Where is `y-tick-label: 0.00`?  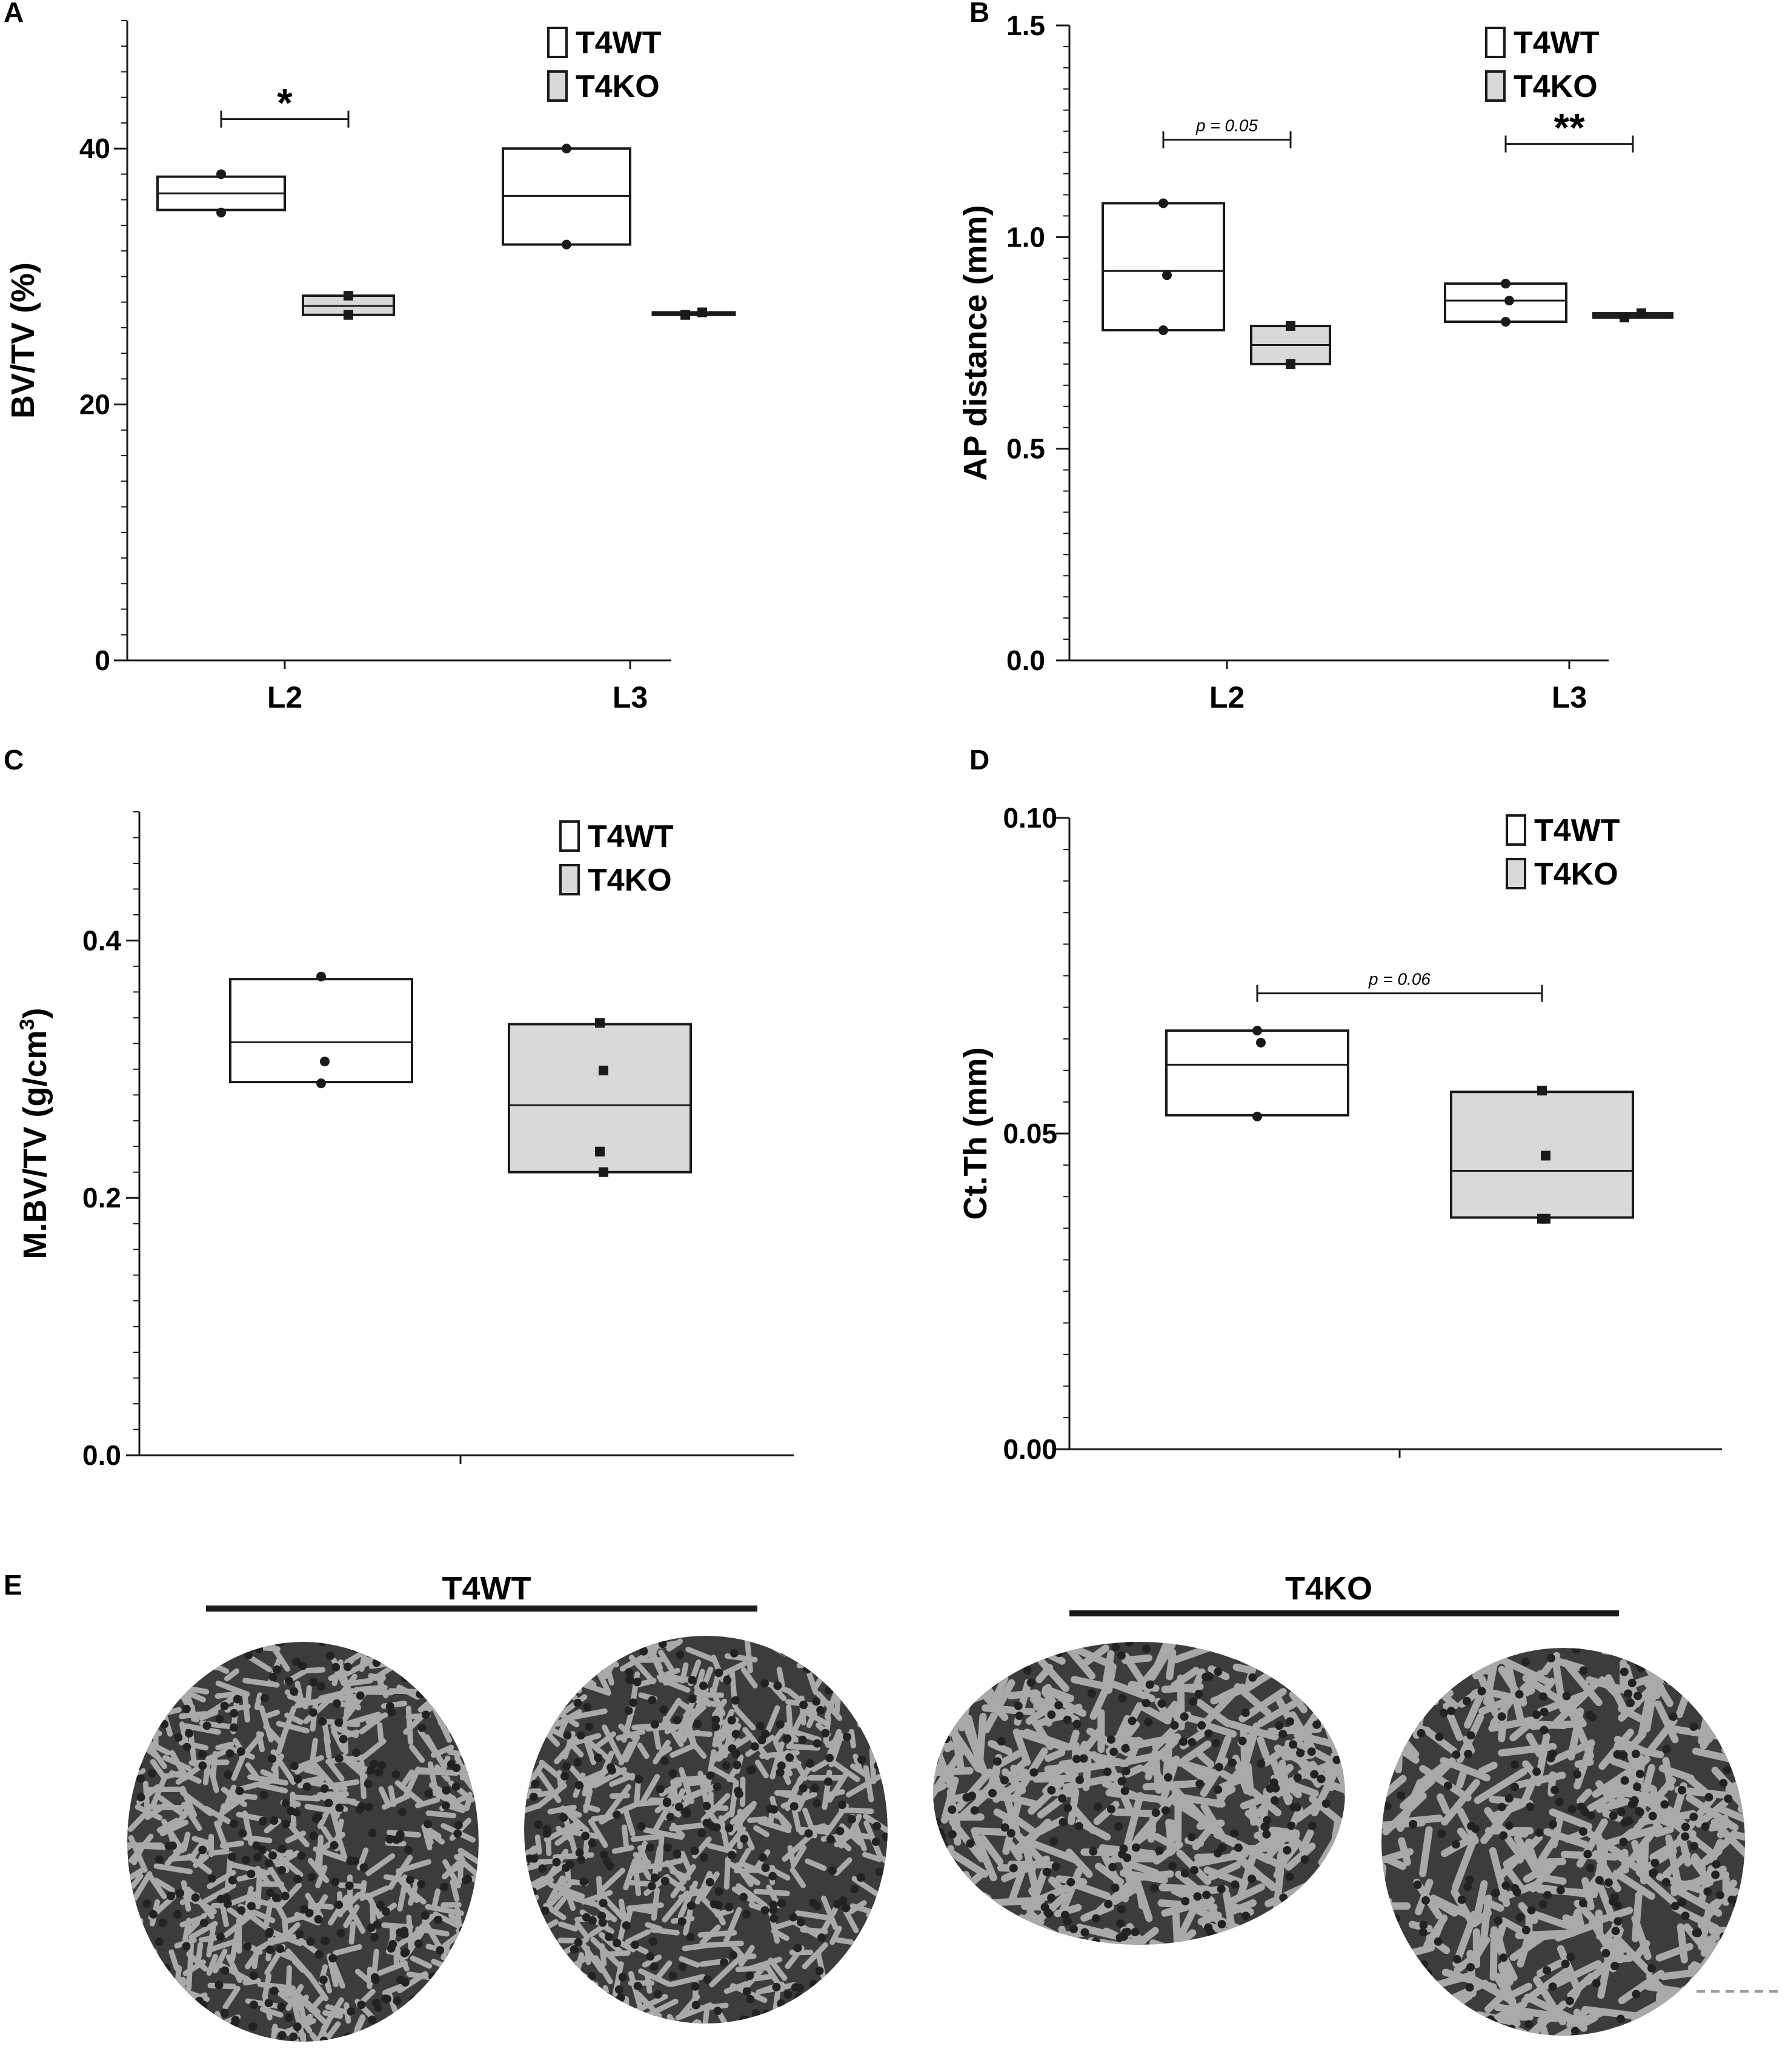
y-tick-label: 0.00 is located at coordinates (1030, 1449).